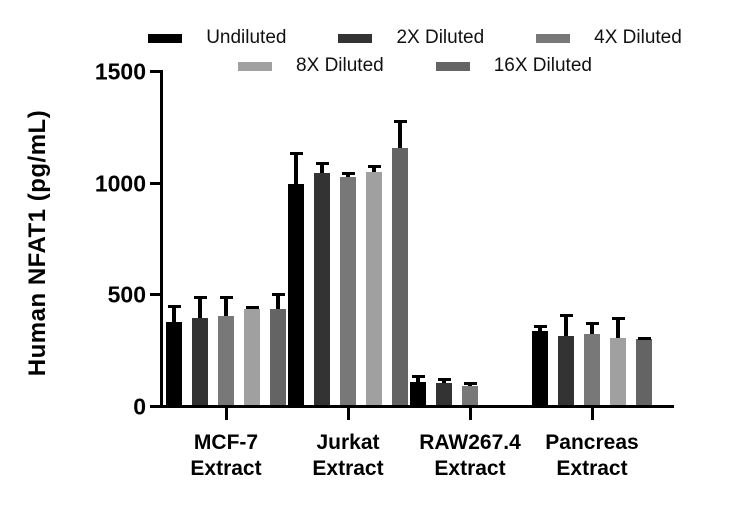  I want to click on legend-item: 2X Diluted, so click(411, 38).